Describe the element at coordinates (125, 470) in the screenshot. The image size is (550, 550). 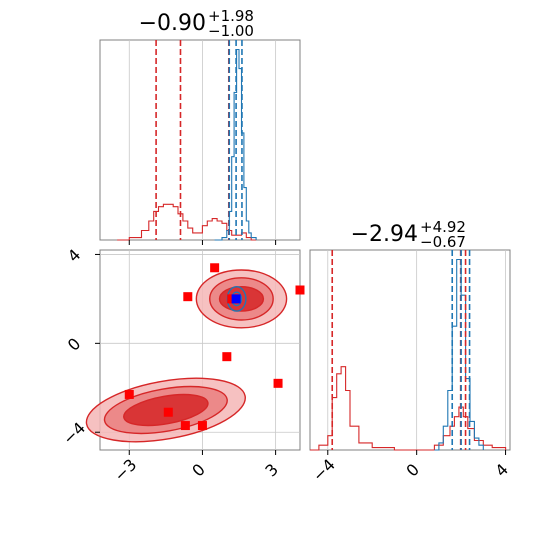
I see `x-tick-label: −3` at that location.